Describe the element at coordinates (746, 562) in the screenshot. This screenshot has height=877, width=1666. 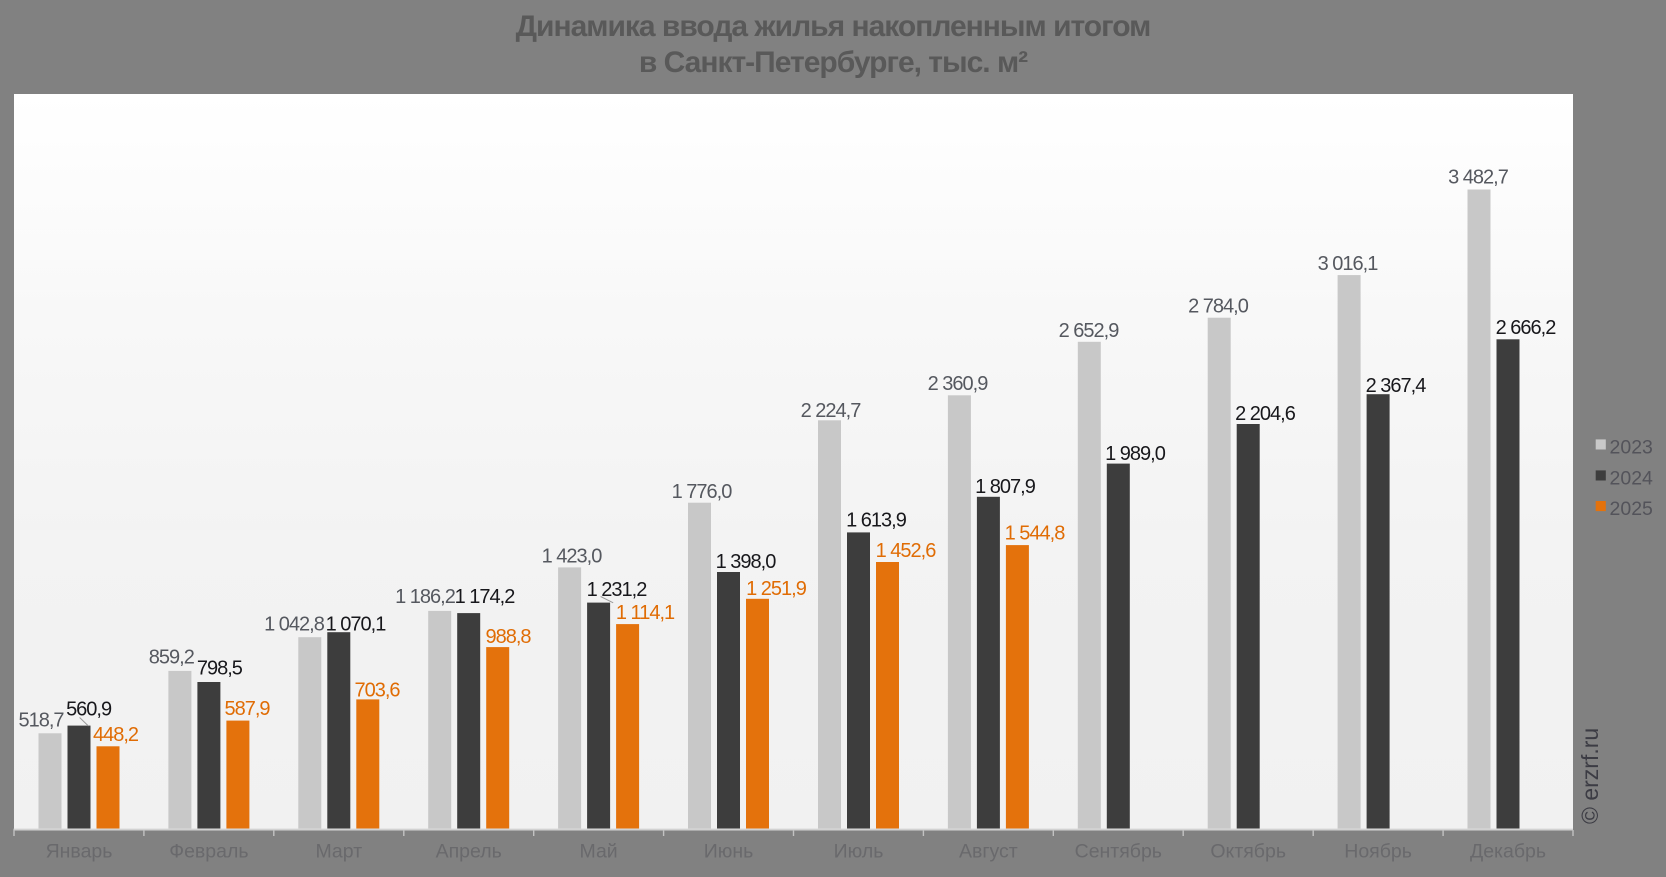
I see `svg-text: 1 398,0` at that location.